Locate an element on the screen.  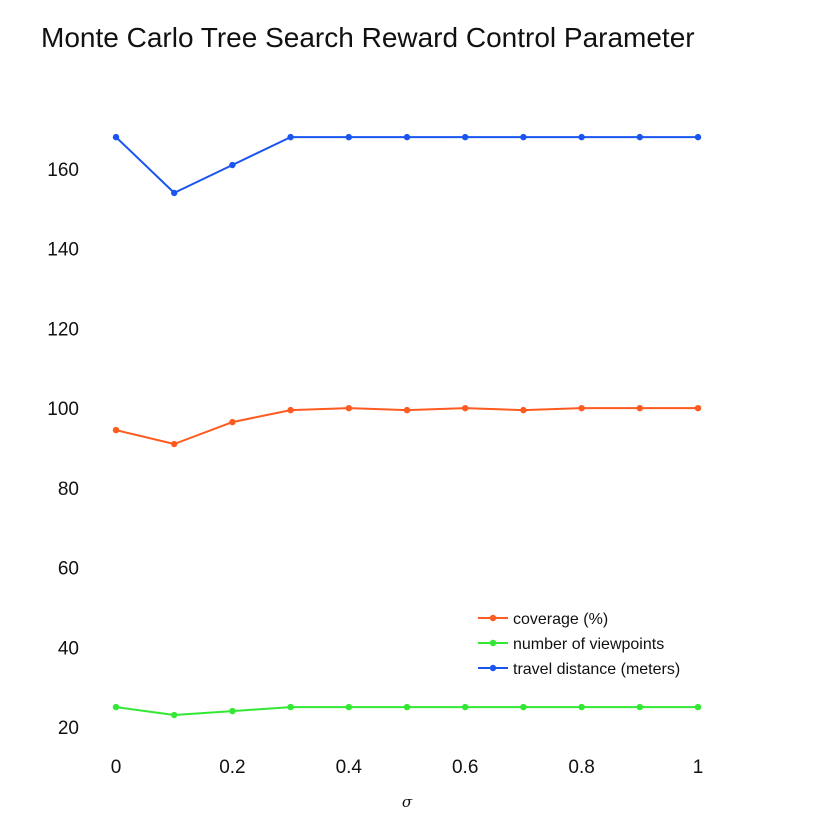
y-tick-label: 120 is located at coordinates (63, 329).